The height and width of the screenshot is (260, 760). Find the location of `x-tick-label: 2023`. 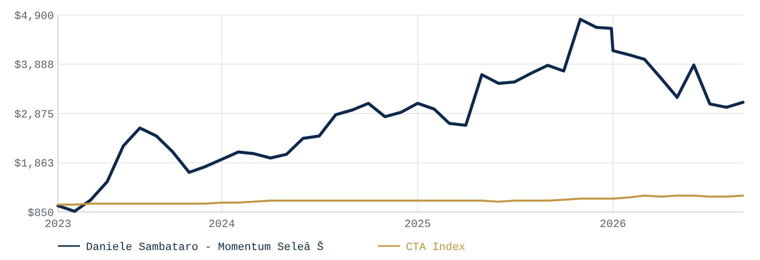

x-tick-label: 2023 is located at coordinates (58, 225).